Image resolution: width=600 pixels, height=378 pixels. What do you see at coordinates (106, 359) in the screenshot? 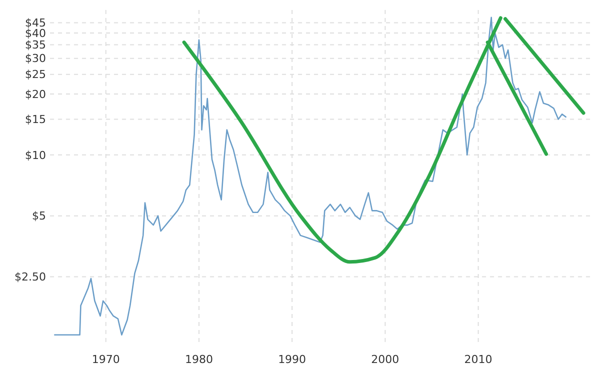
I see `x-tick-label: 1970` at bounding box center [106, 359].